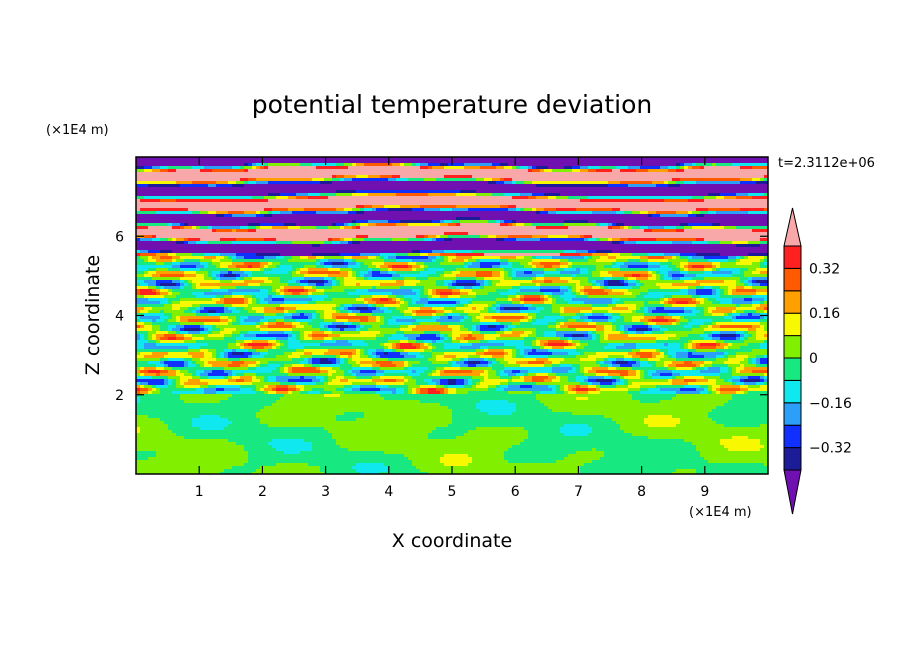  Describe the element at coordinates (830, 449) in the screenshot. I see `colorbar-tick-label: −0.32` at that location.